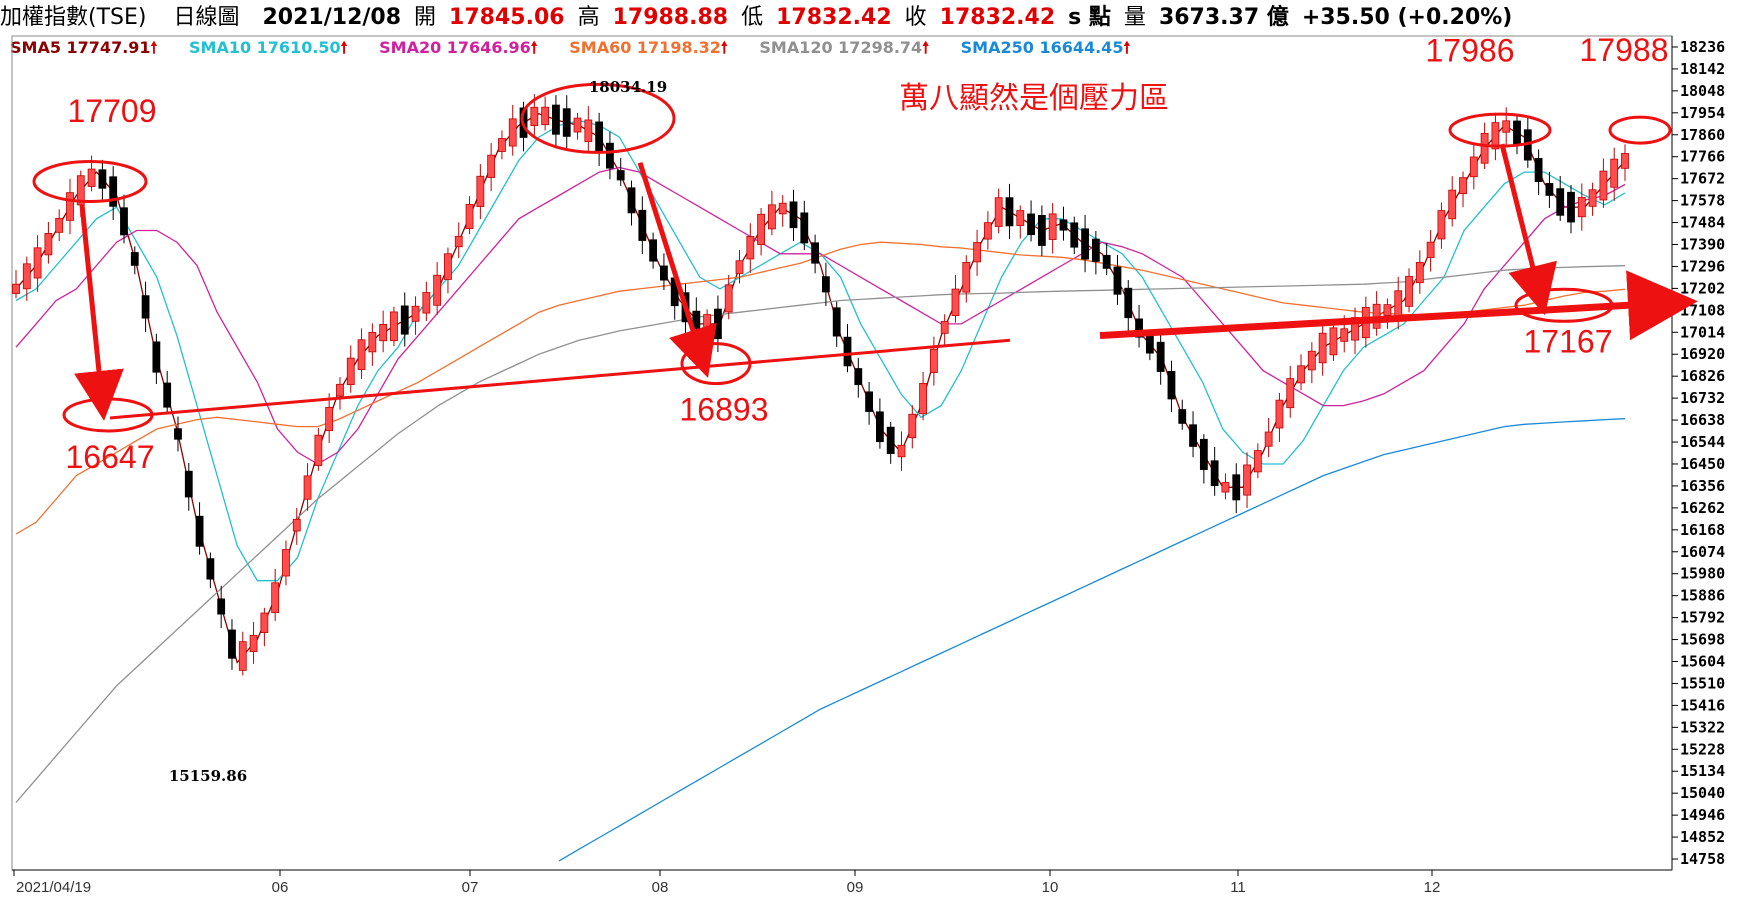  I want to click on y-tick-label: 16356, so click(1702, 486).